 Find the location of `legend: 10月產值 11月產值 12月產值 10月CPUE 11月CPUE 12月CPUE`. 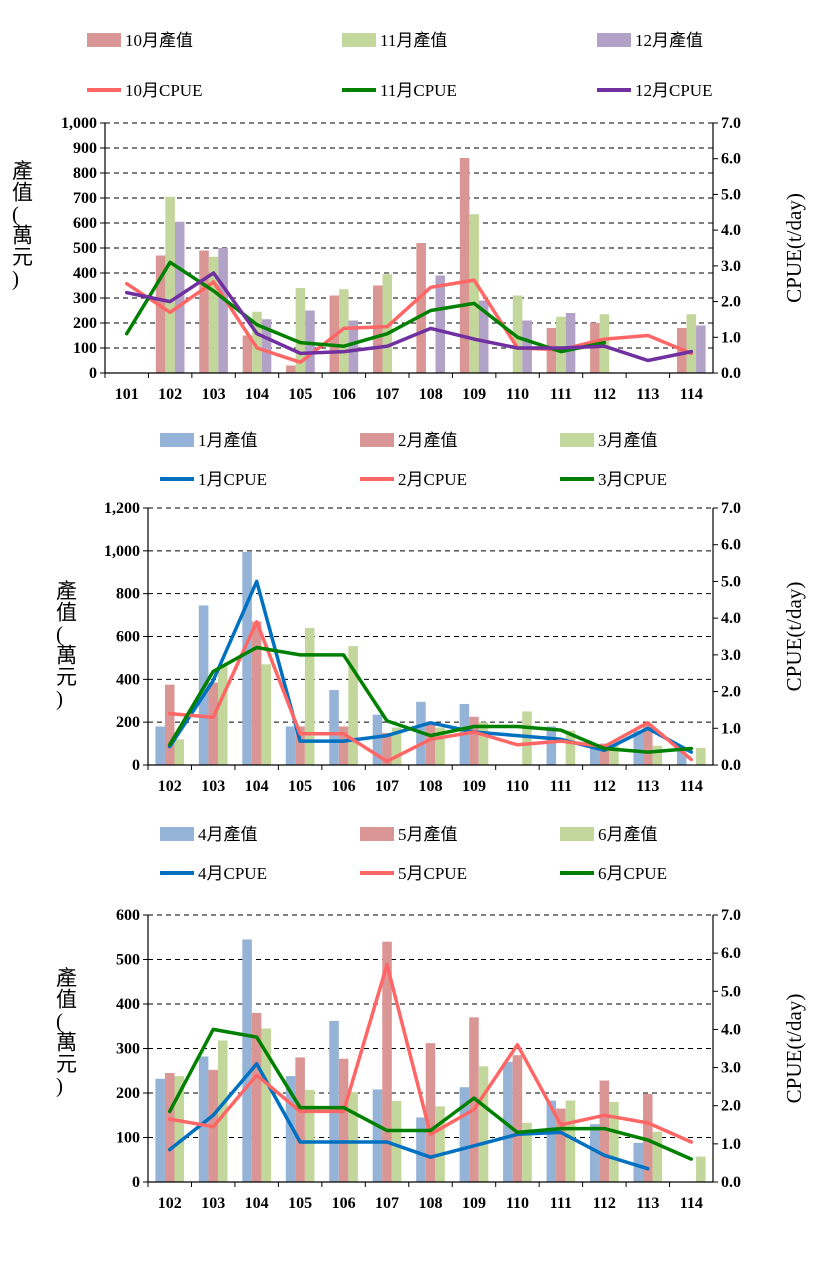

legend: 10月產值 11月產值 12月產值 10月CPUE 11月CPUE 12月CPUE is located at coordinates (399, 65).